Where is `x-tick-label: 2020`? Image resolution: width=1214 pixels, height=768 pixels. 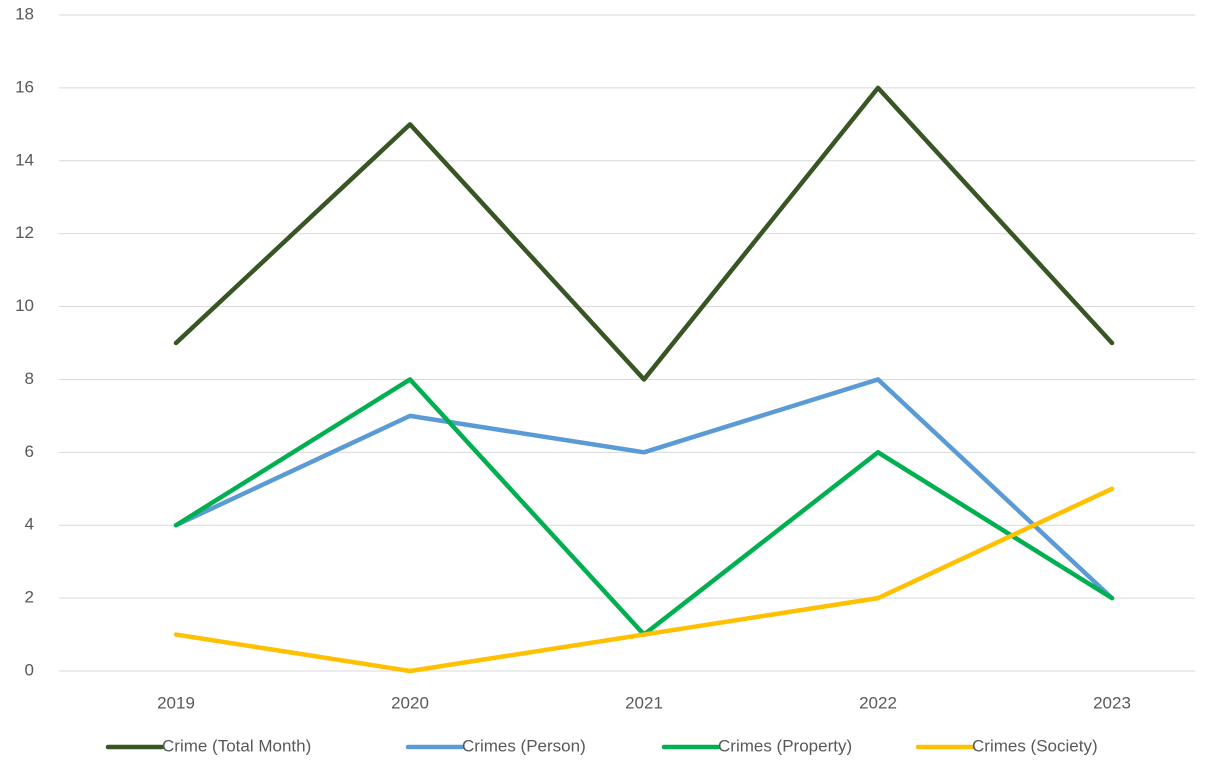
x-tick-label: 2020 is located at coordinates (410, 702).